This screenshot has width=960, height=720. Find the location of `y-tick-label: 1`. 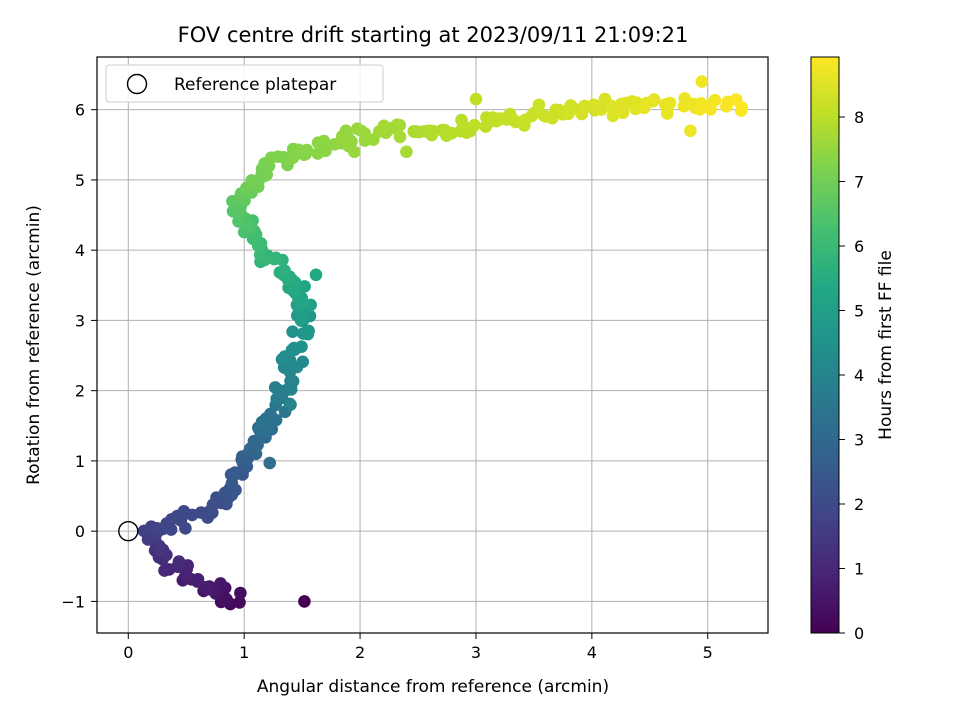

y-tick-label: 1 is located at coordinates (80, 461).